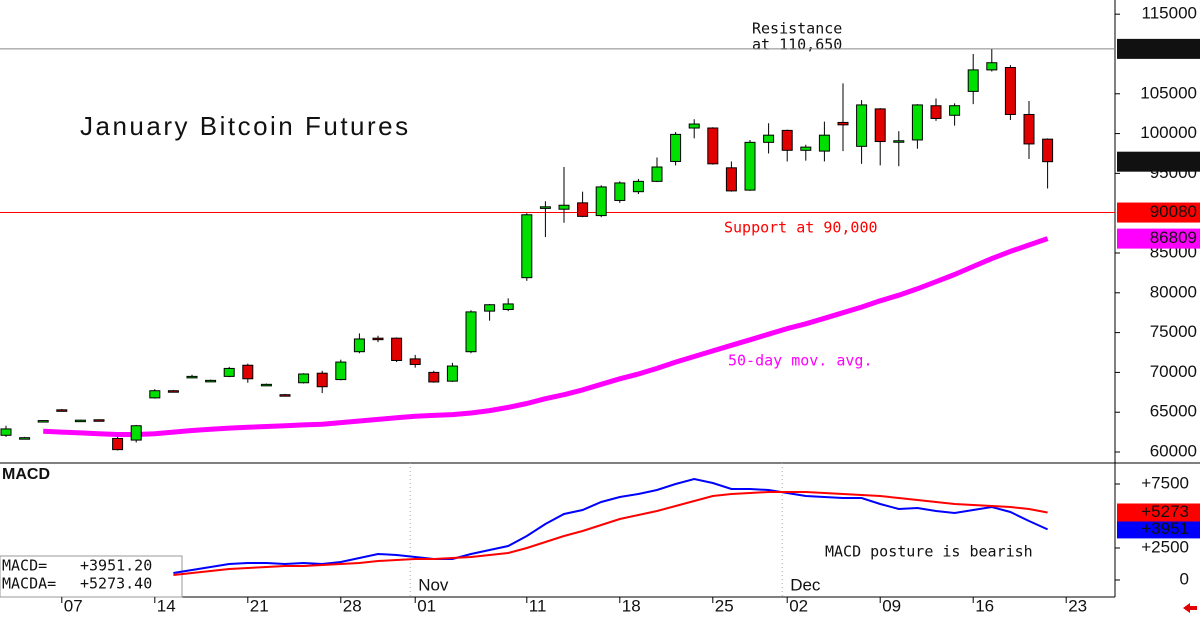  Describe the element at coordinates (1173, 160) in the screenshot. I see `value-box-label: 96470` at that location.